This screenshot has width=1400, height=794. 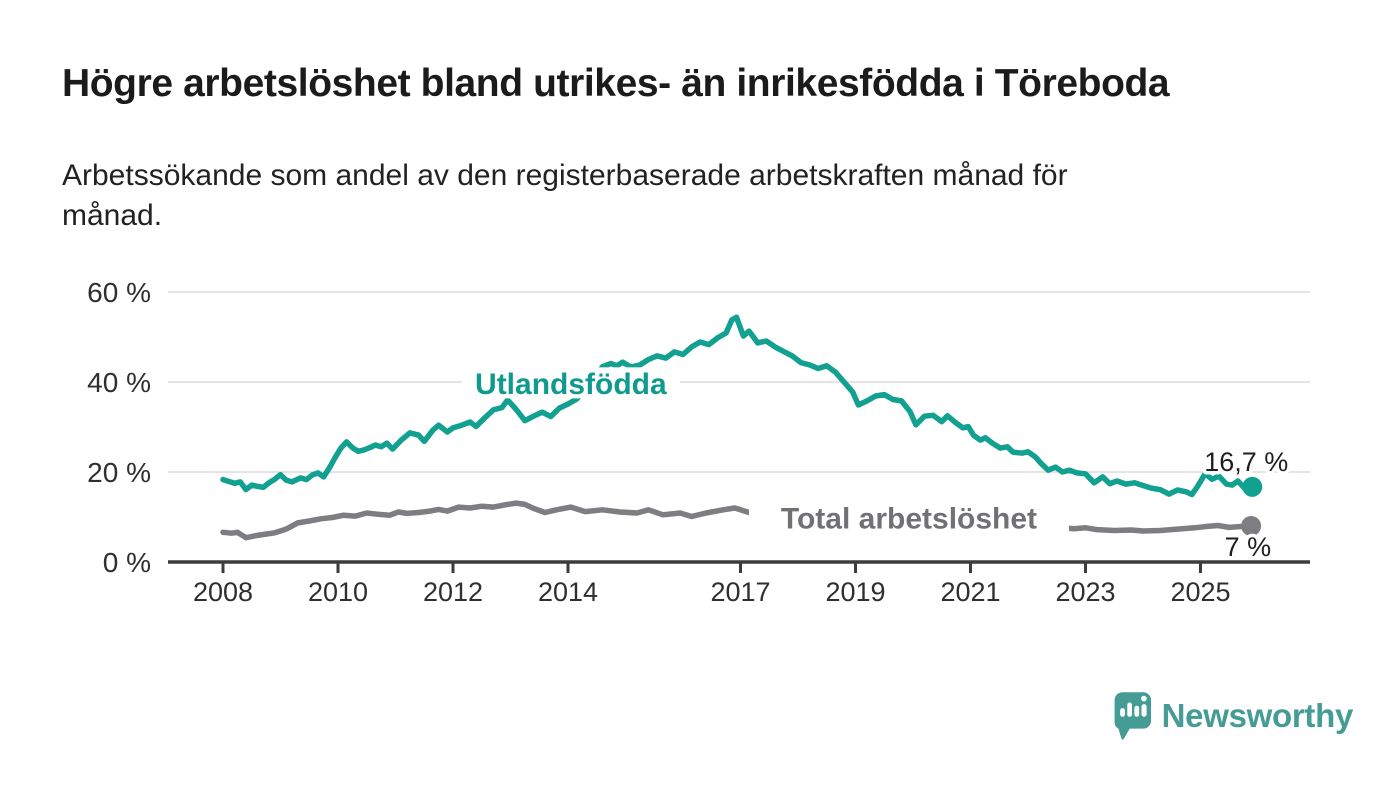 What do you see at coordinates (127, 562) in the screenshot?
I see `y-tick-label-0-percent: 0 %` at bounding box center [127, 562].